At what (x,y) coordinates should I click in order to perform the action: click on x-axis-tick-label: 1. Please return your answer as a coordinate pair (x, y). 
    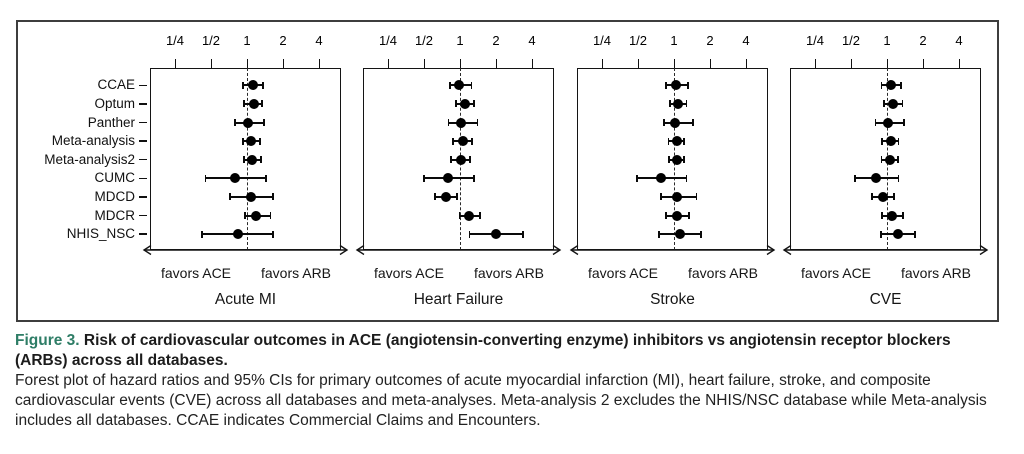
    Looking at the image, I should click on (247, 40).